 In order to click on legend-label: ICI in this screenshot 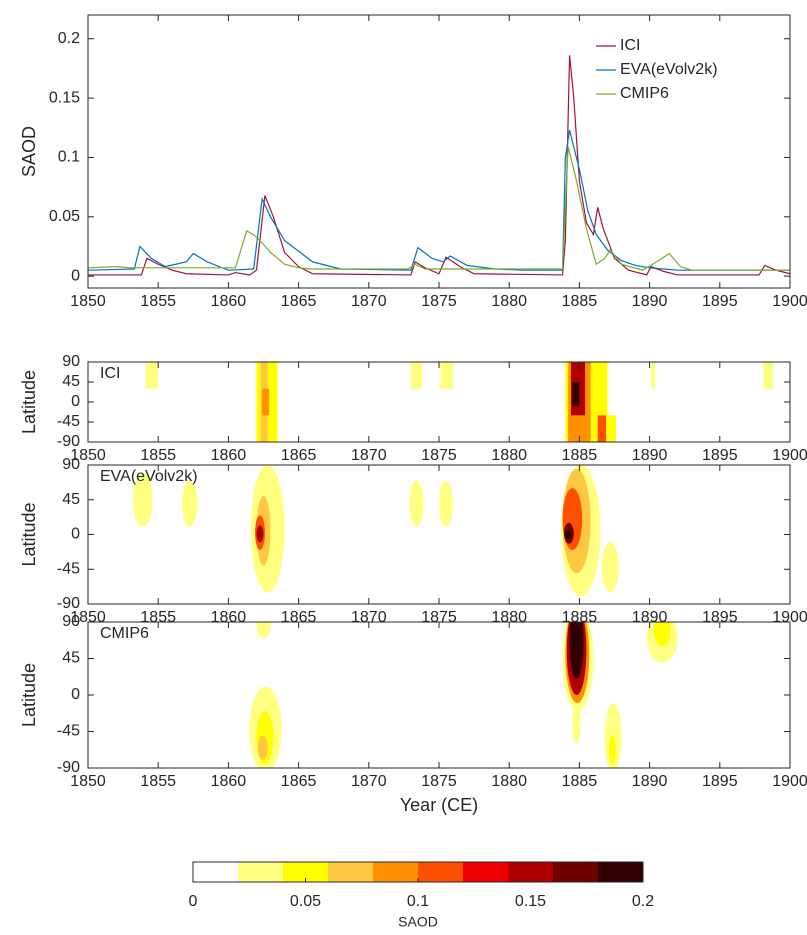, I will do `click(630, 45)`.